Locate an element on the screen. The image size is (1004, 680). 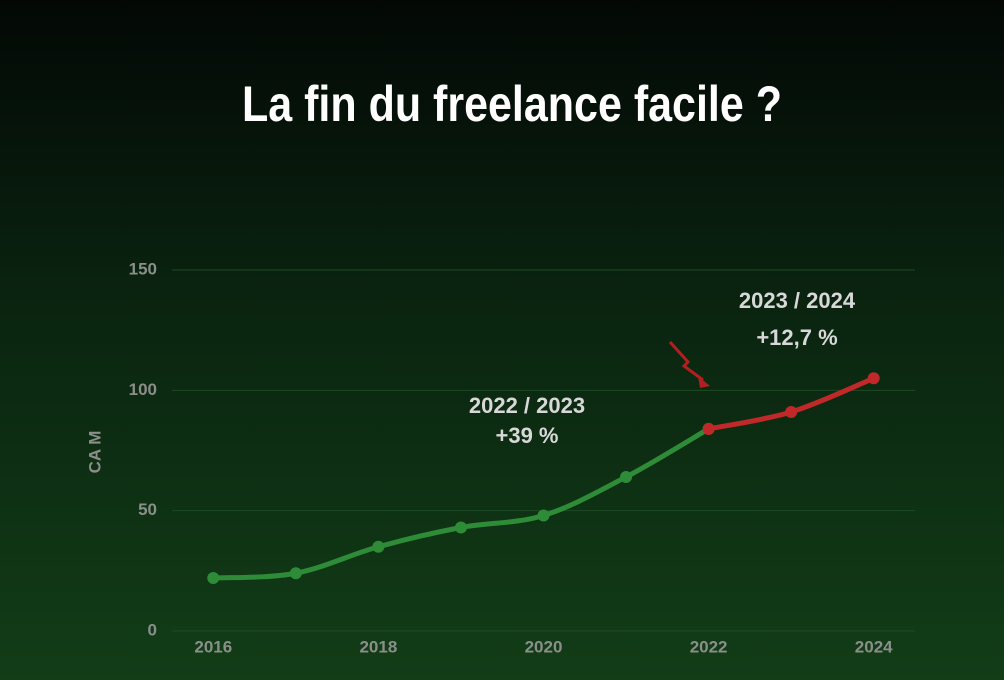
y-tick-label: 100 is located at coordinates (143, 389).